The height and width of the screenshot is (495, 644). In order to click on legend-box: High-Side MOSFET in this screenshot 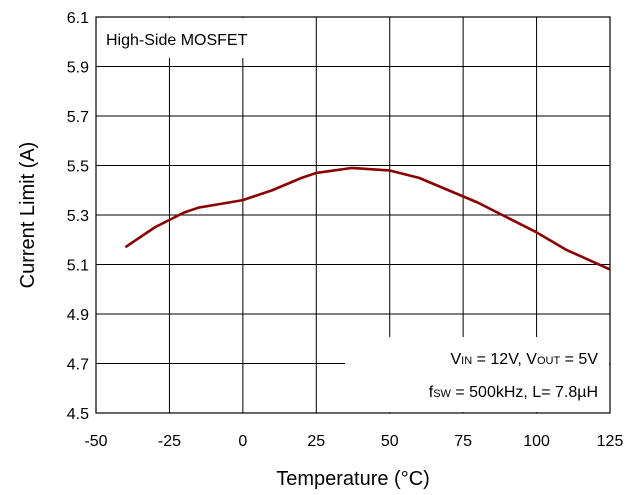, I will do `click(197, 38)`.